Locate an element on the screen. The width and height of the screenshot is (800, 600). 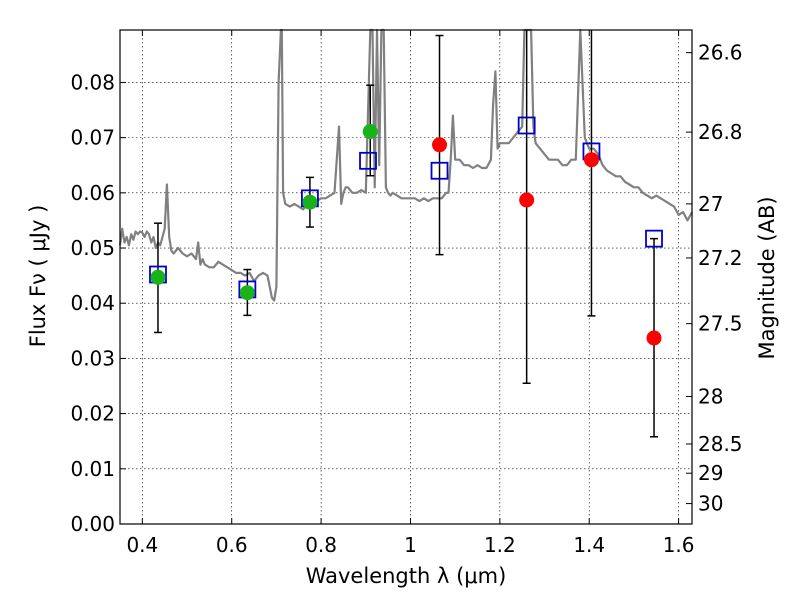
y-axis-title: Flux Fν ( μJy ) is located at coordinates (38, 276).